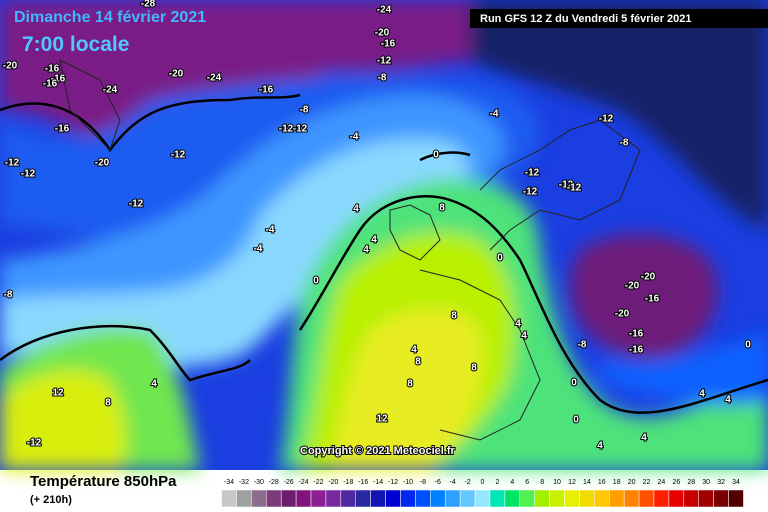 The height and width of the screenshot is (512, 768). I want to click on scale-label: -8, so click(423, 482).